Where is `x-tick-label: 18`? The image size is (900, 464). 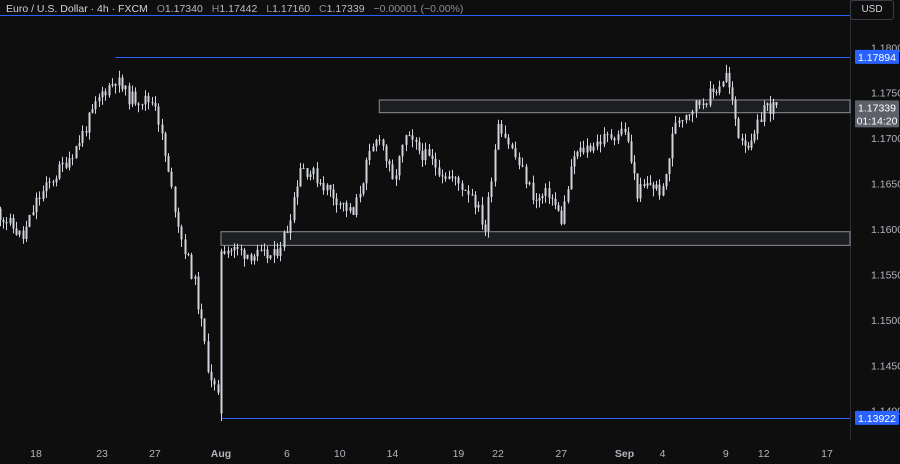 x-tick-label: 18 is located at coordinates (36, 454).